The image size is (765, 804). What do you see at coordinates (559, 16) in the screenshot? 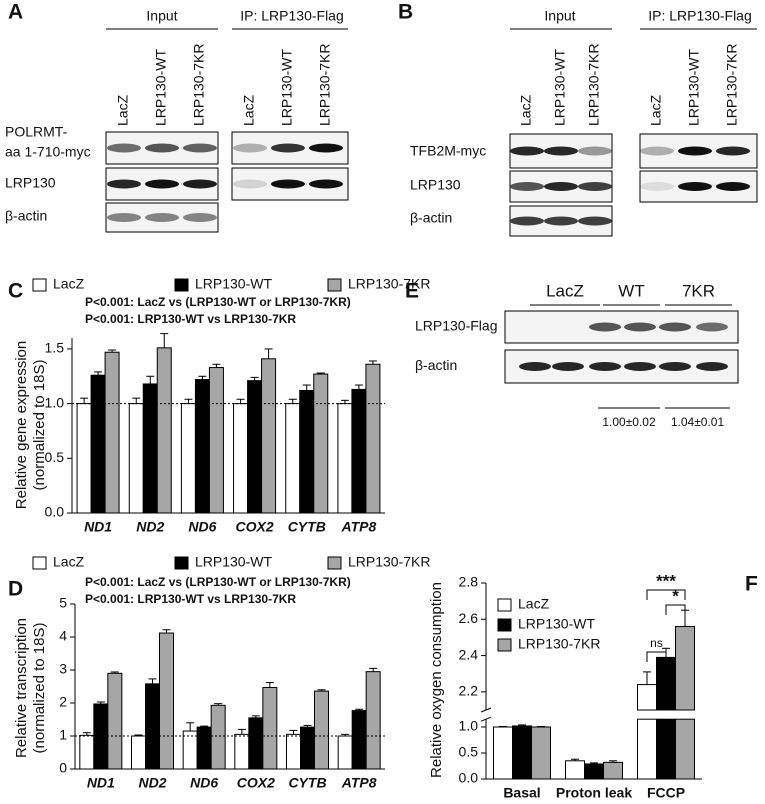
I see `group-title: Input` at bounding box center [559, 16].